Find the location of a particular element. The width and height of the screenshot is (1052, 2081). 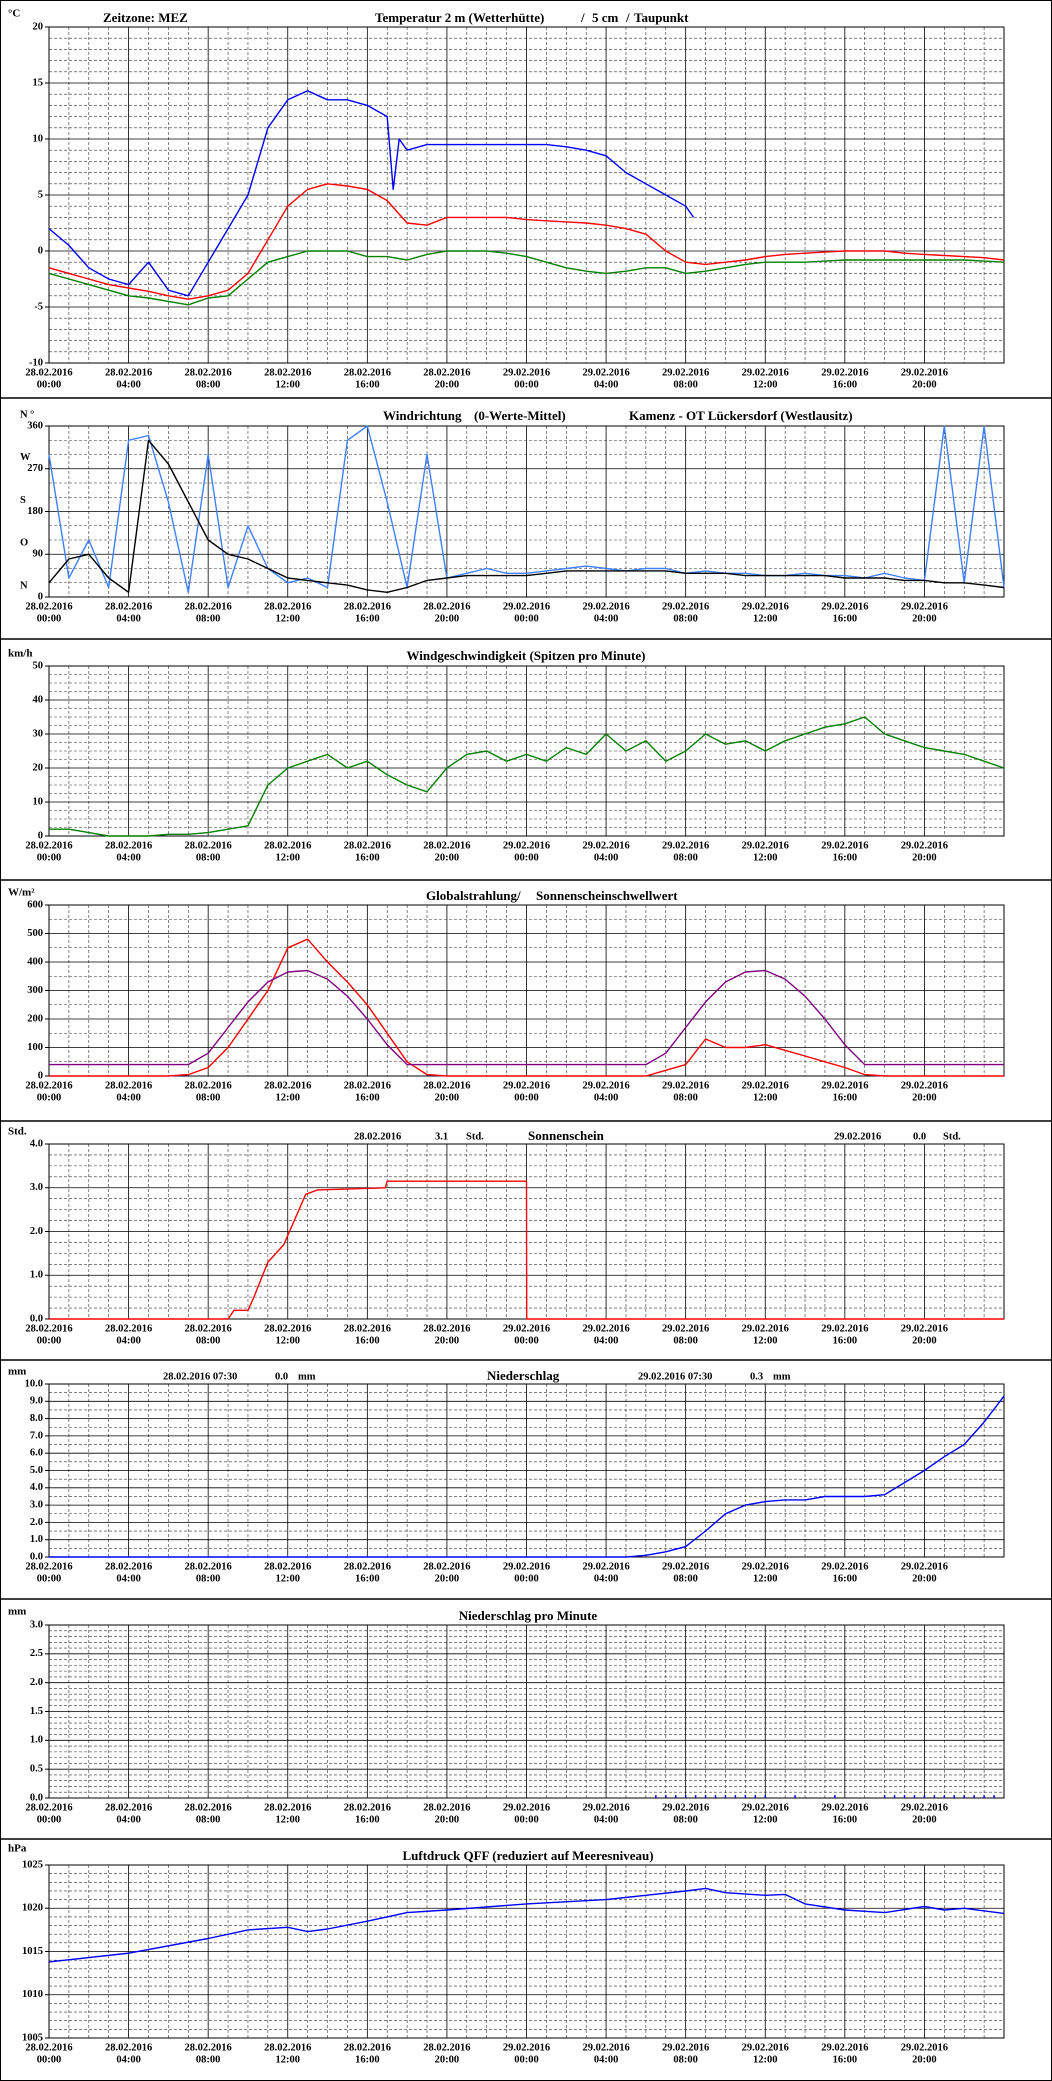

y-tick-label: 600 is located at coordinates (35, 904).